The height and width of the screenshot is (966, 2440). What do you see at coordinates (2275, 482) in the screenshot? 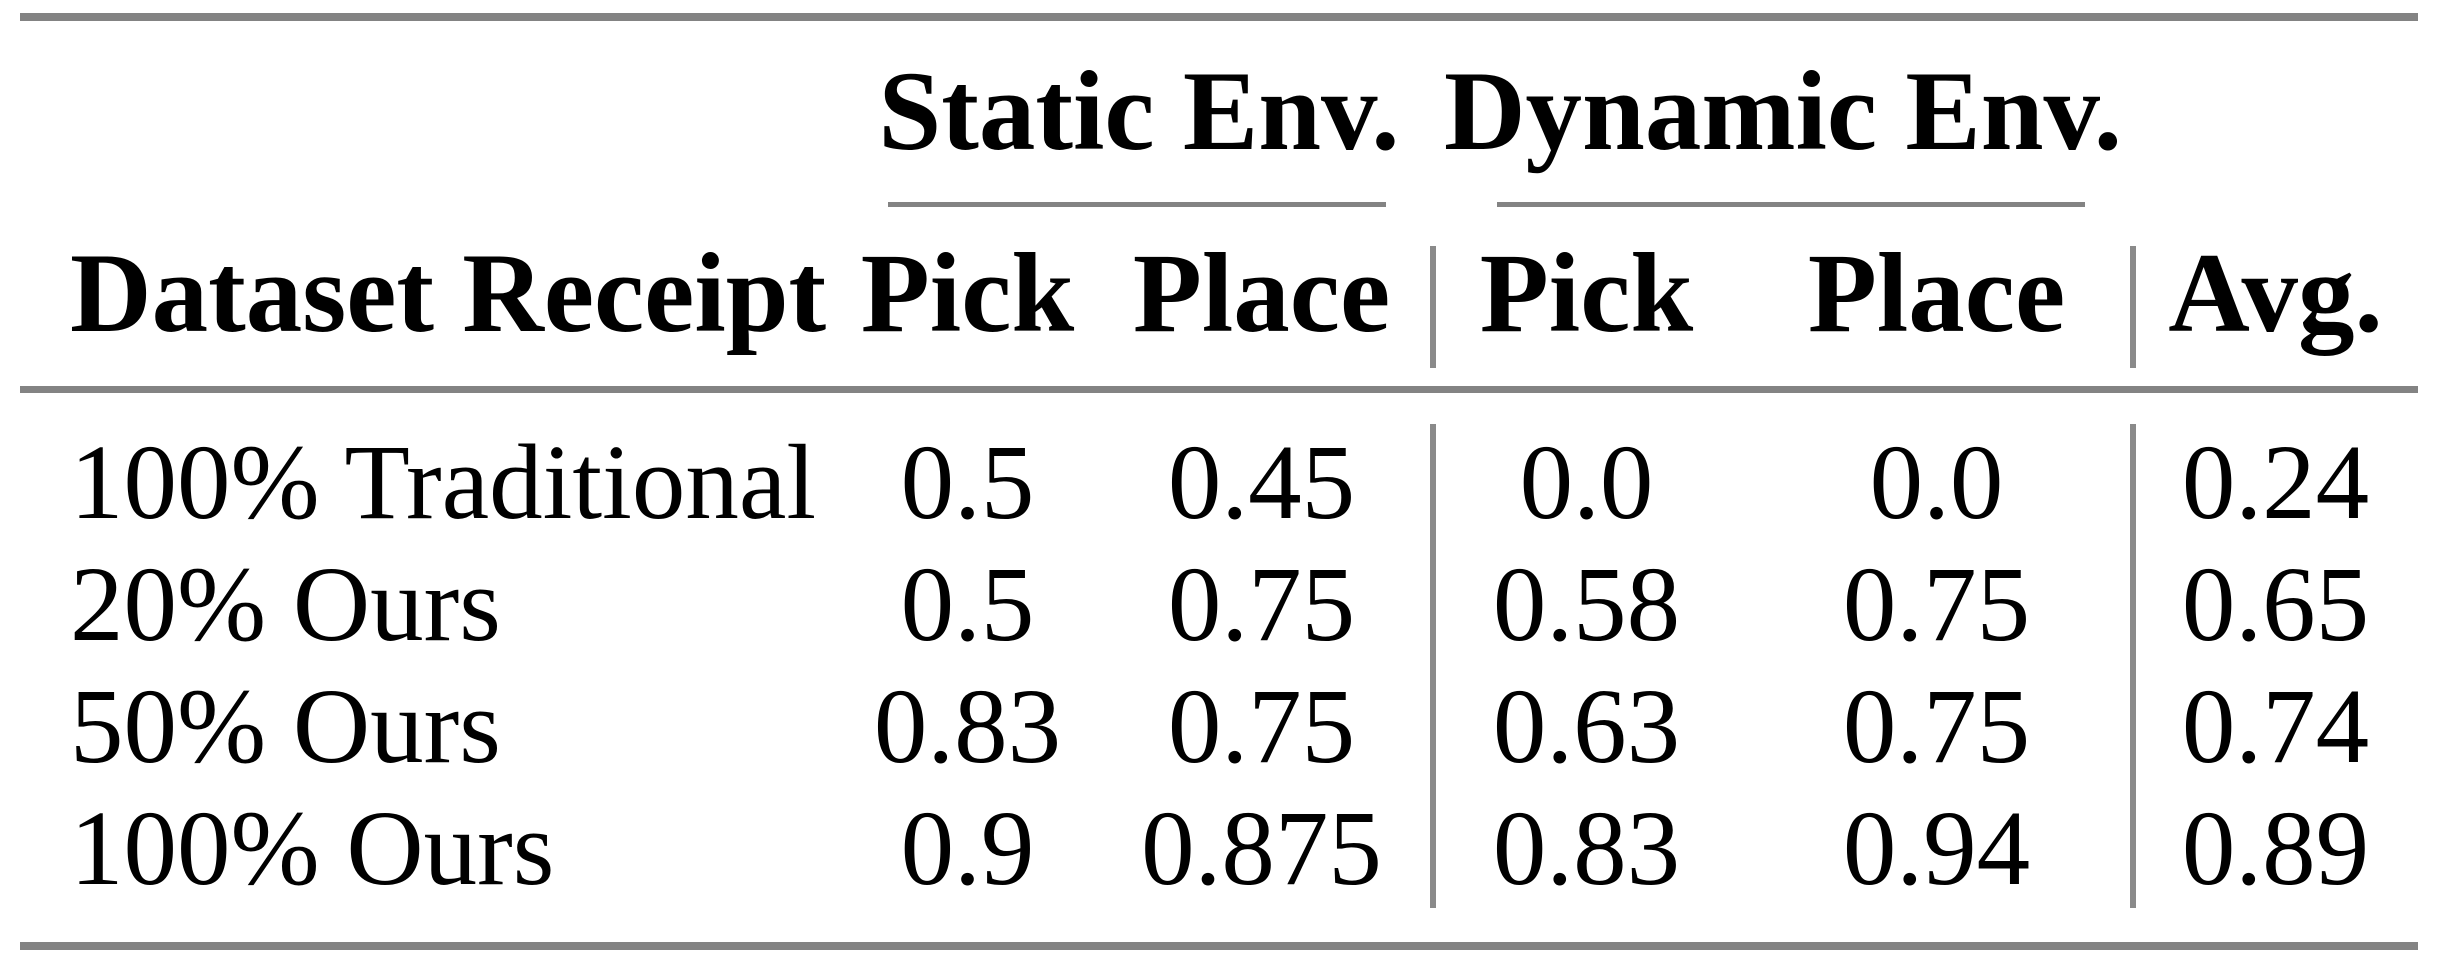
I see `value-avg: 0.24` at bounding box center [2275, 482].